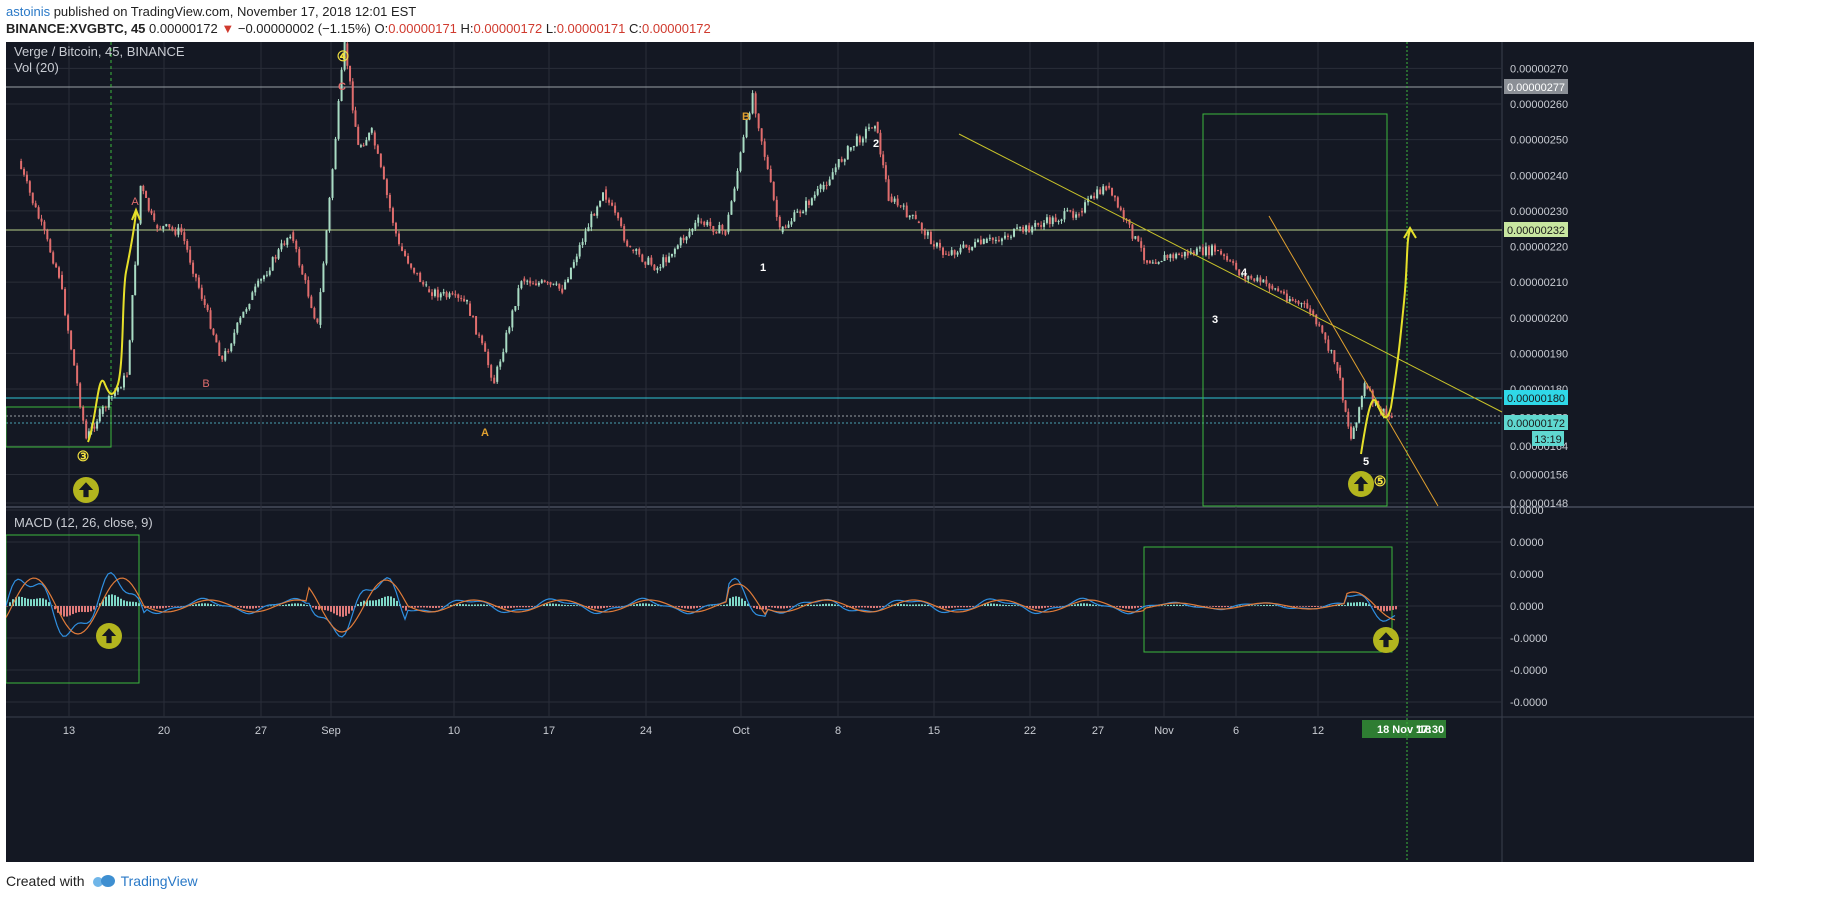  Describe the element at coordinates (701, 605) in the screenshot. I see `macd-series` at that location.